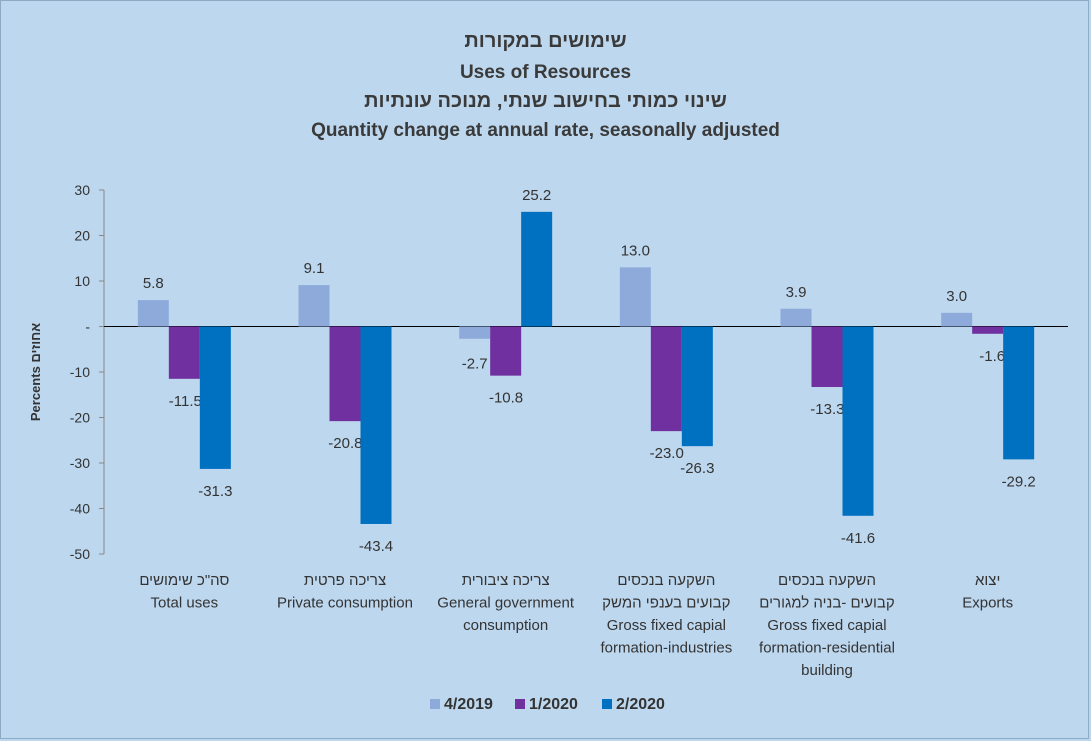 This screenshot has width=1091, height=741. I want to click on category-label: formation-industries, so click(666, 648).